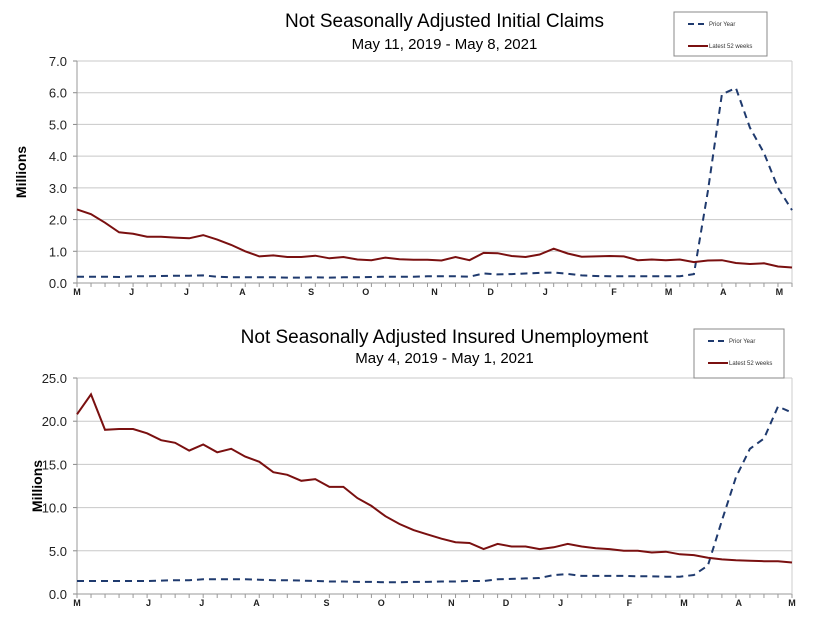 The width and height of the screenshot is (838, 629). Describe the element at coordinates (54, 378) in the screenshot. I see `y-tick-label: 25.0` at that location.